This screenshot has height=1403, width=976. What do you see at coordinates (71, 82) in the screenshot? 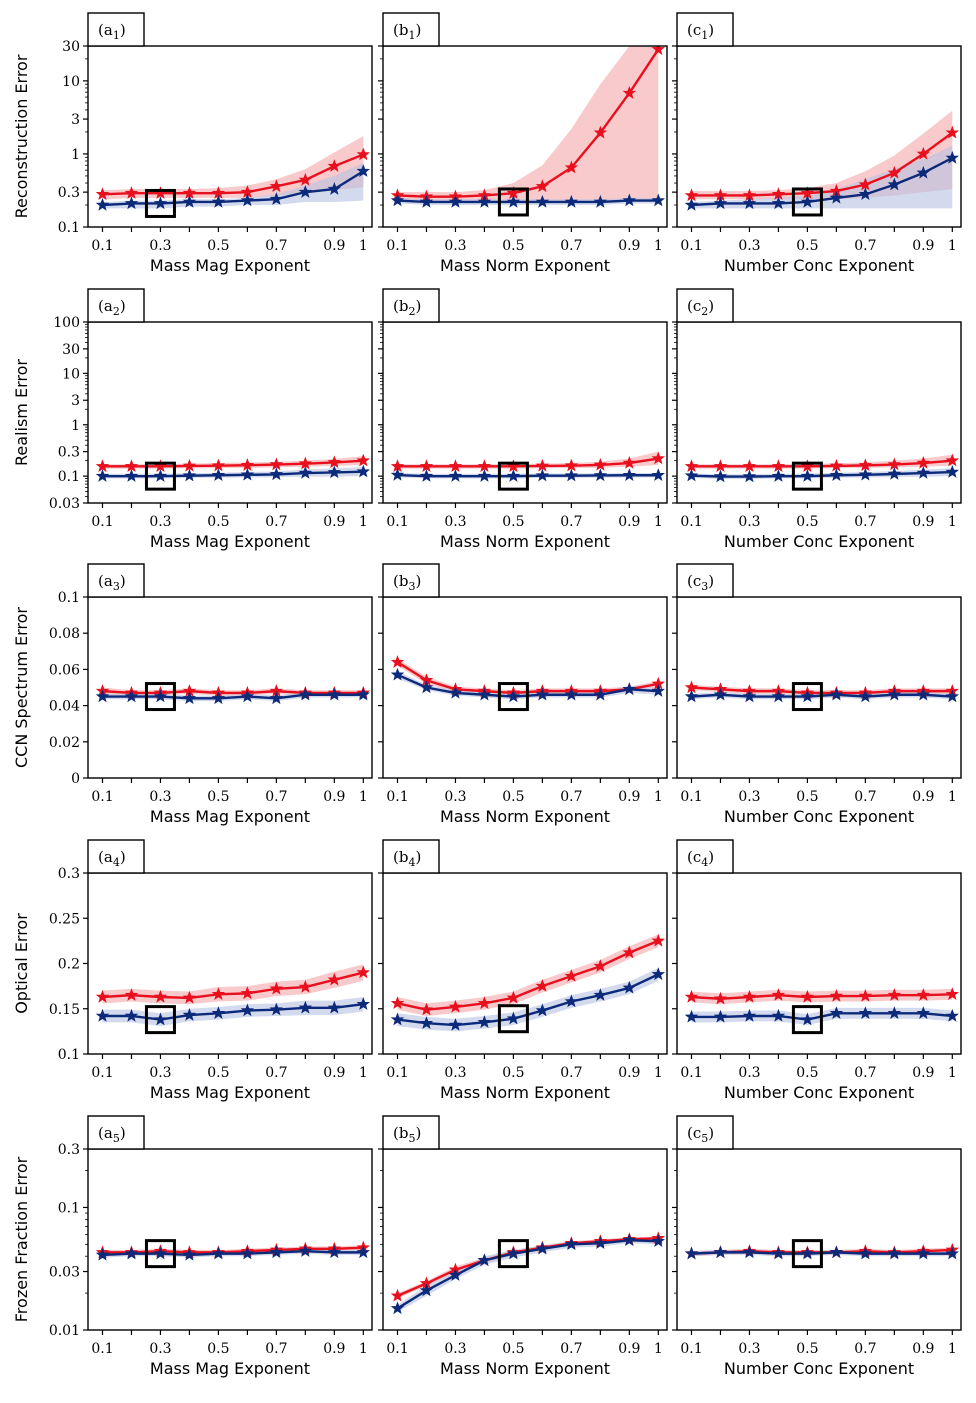
I see `y-tick-label: 10` at bounding box center [71, 82].